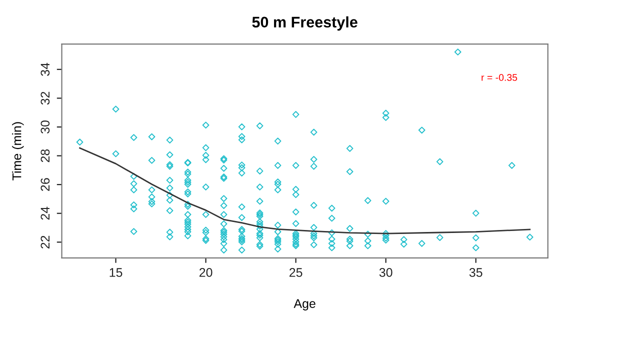  I want to click on x-tick-label: 25, so click(296, 272).